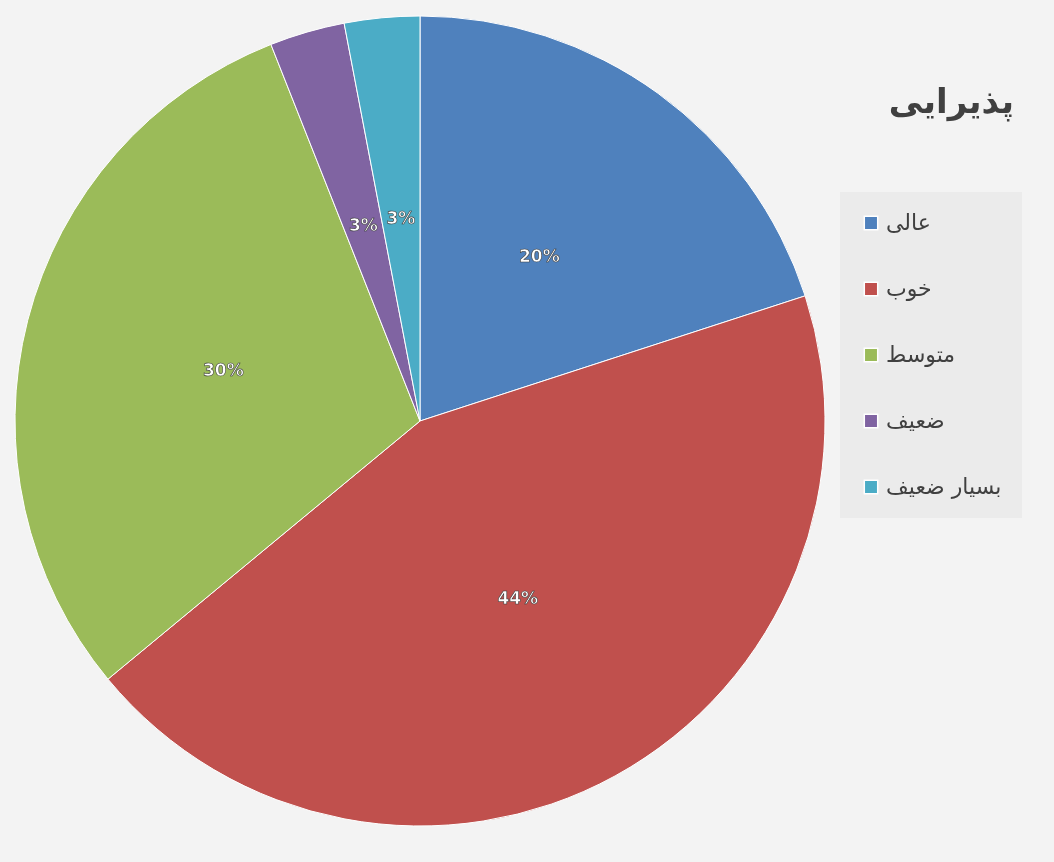 This screenshot has height=862, width=1054. Describe the element at coordinates (518, 597) in the screenshot. I see `data-label: 44%` at that location.